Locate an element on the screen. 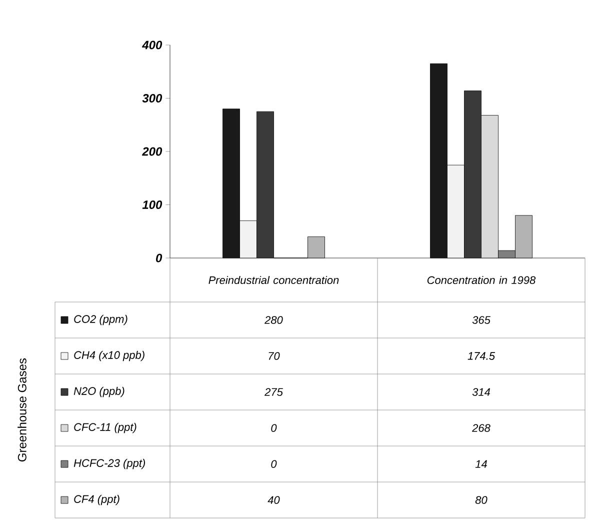 This screenshot has height=532, width=604. legend-label: CFC-11 (ppt) is located at coordinates (105, 428).